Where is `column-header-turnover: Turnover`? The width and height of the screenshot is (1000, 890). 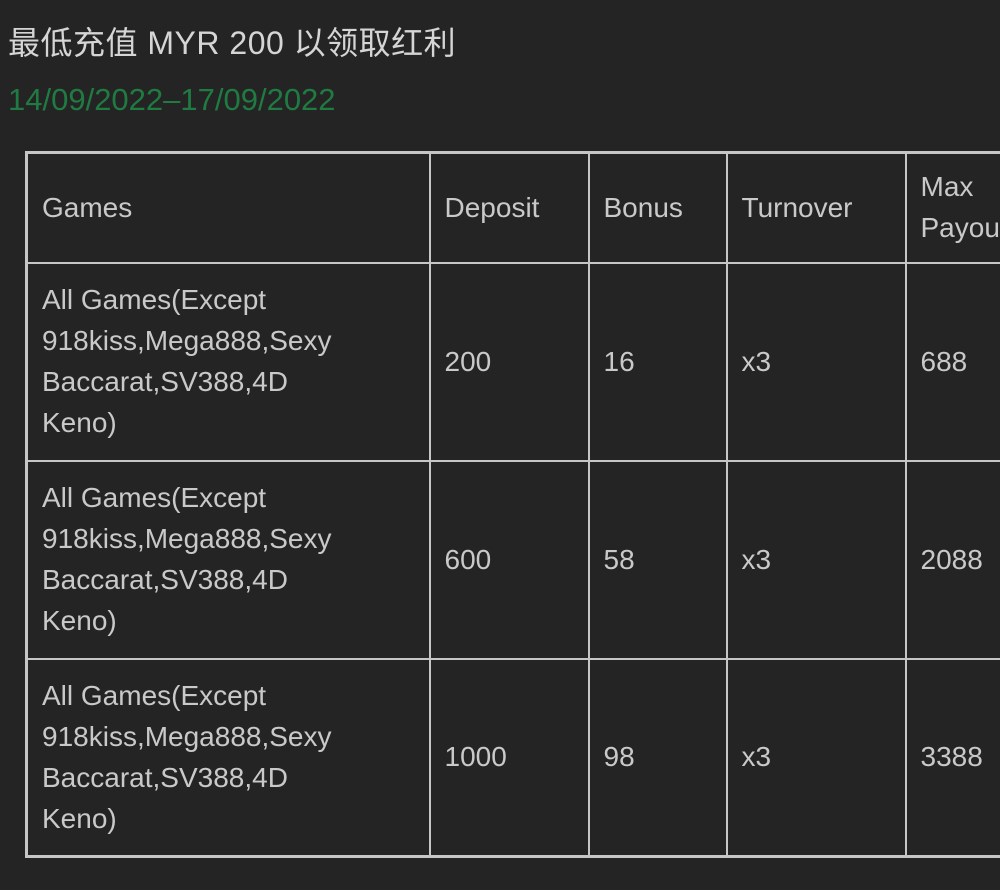 column-header-turnover: Turnover is located at coordinates (816, 207).